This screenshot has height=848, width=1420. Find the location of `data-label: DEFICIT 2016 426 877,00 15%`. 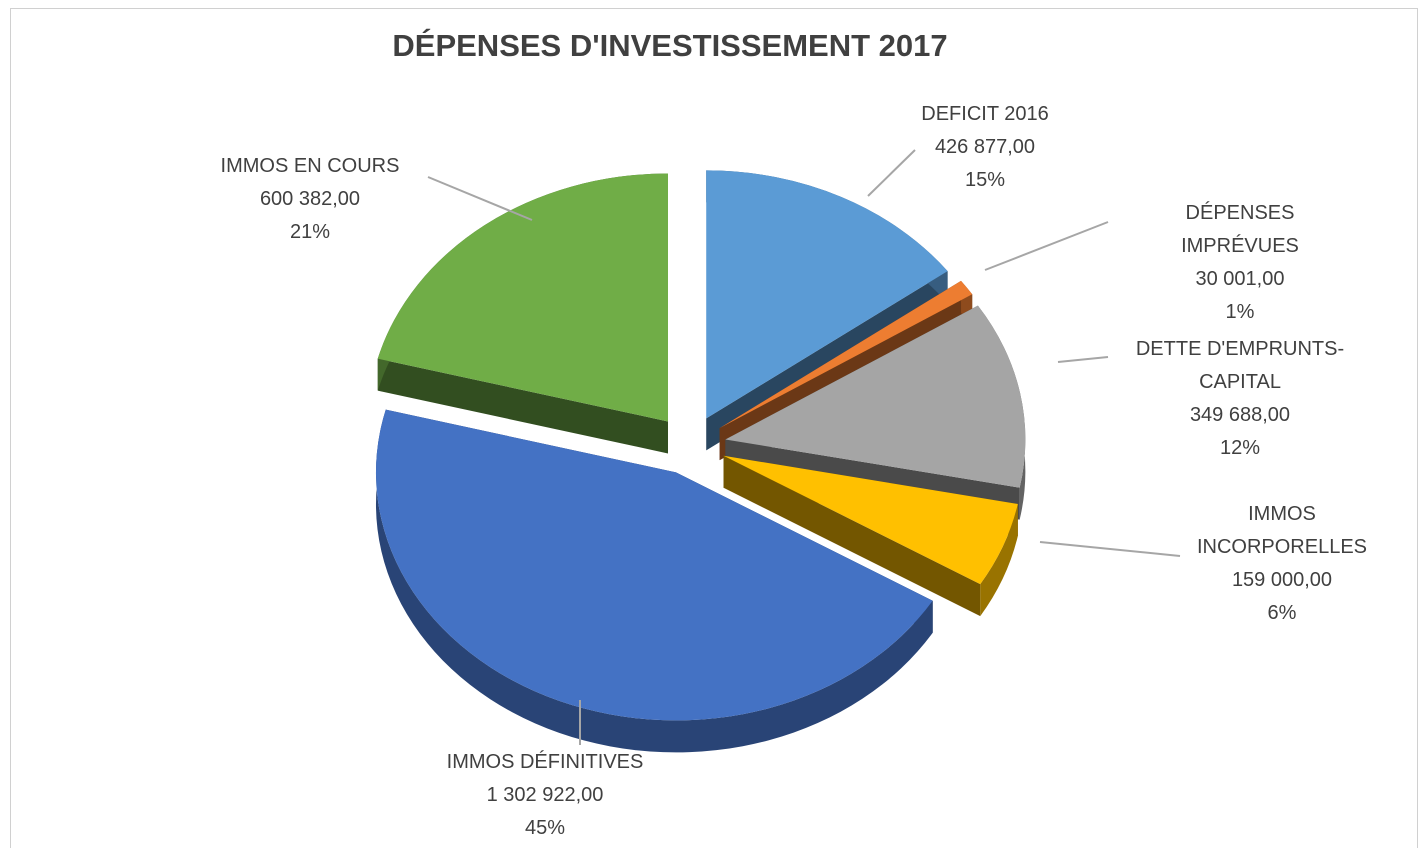

data-label: DEFICIT 2016 426 877,00 15% is located at coordinates (984, 147).